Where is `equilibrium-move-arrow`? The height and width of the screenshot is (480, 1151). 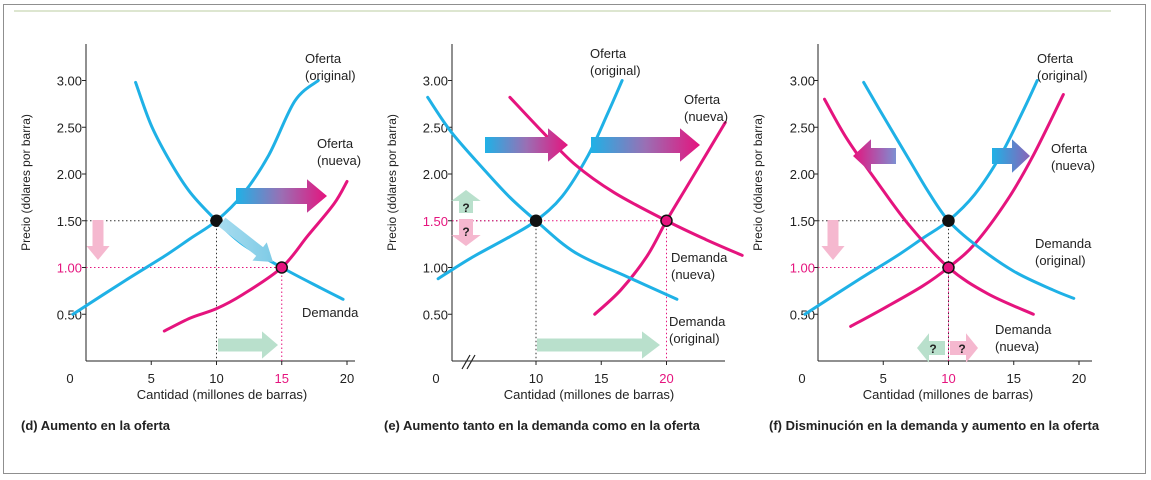
equilibrium-move-arrow is located at coordinates (245, 239).